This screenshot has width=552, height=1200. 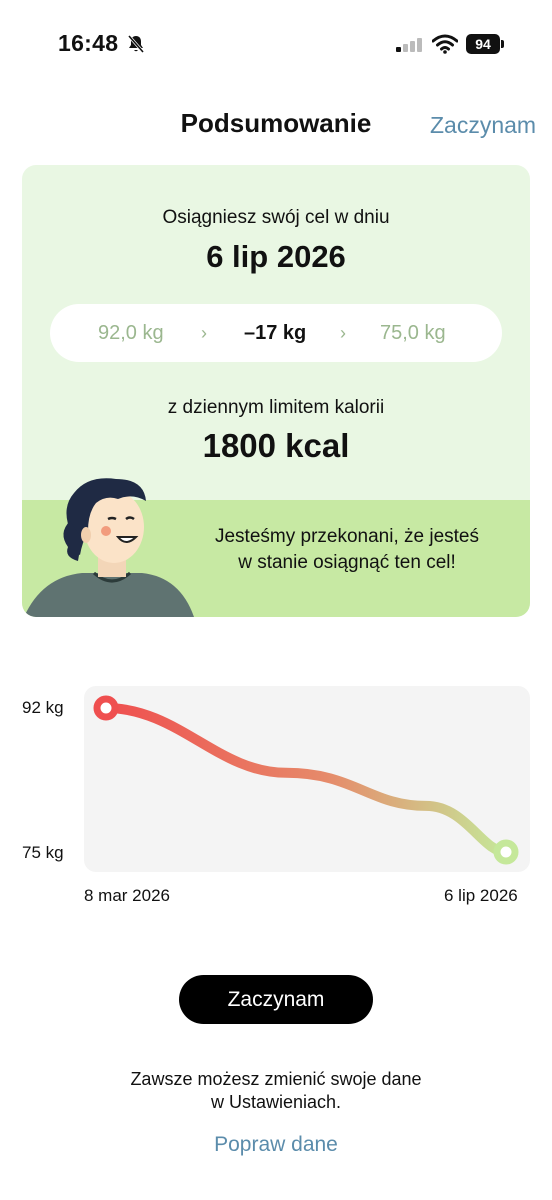 I want to click on status-bar: 16:48 94, so click(x=276, y=45).